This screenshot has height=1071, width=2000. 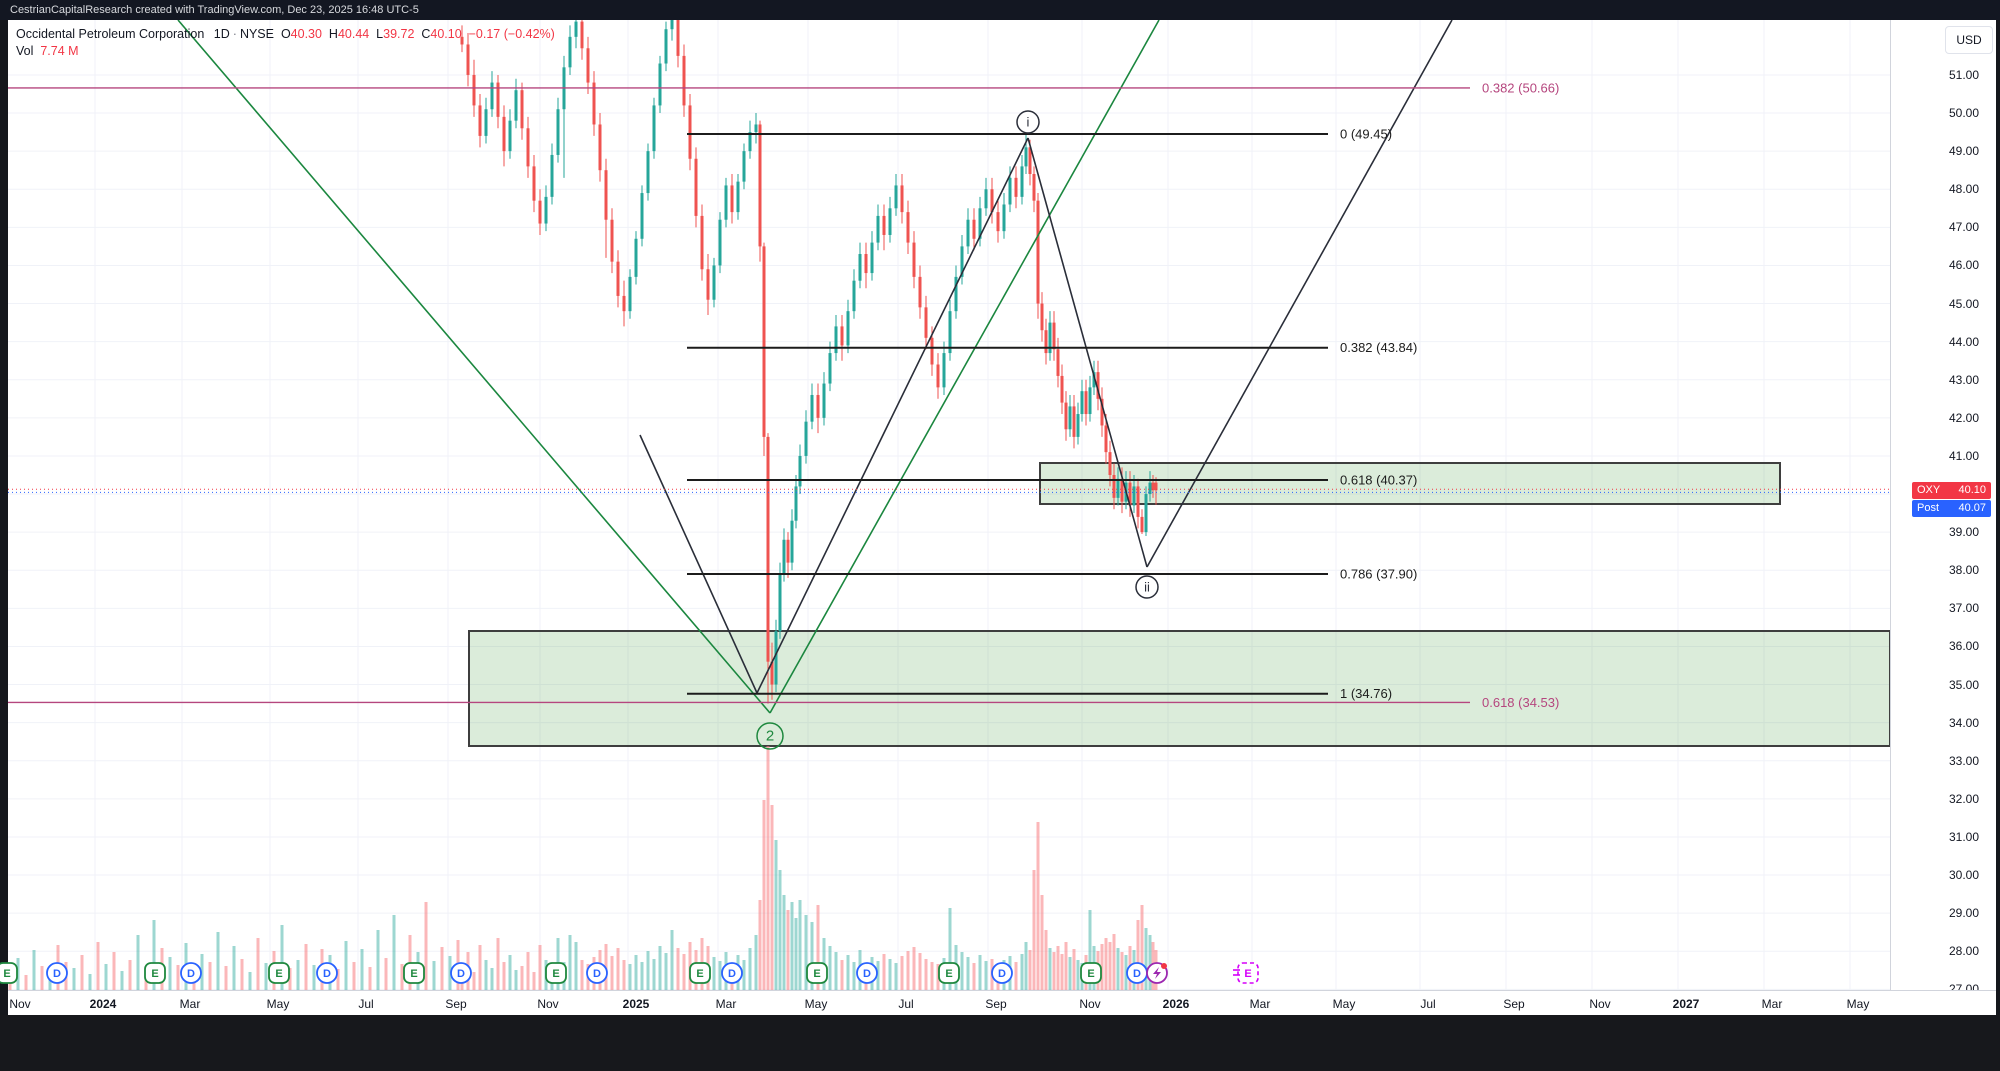 I want to click on footer-bar: TradingView, so click(x=1000, y=1043).